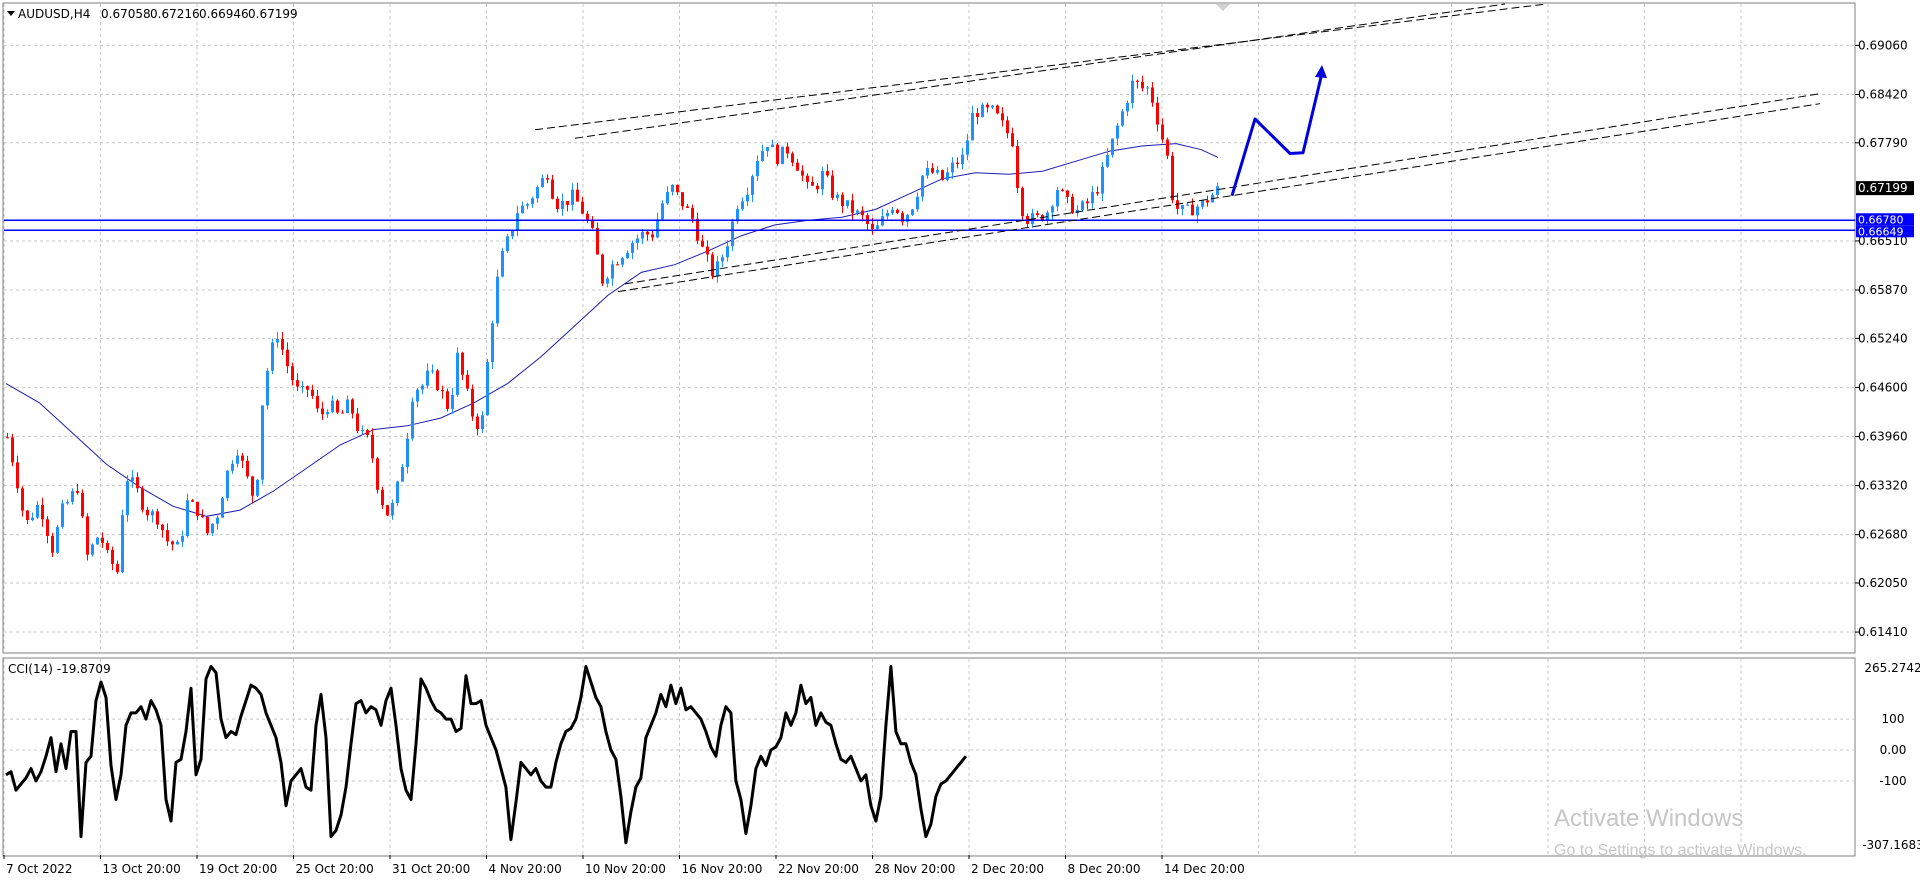 The width and height of the screenshot is (1920, 885). What do you see at coordinates (722, 869) in the screenshot?
I see `time-tick-label: 16 Nov 20:00` at bounding box center [722, 869].